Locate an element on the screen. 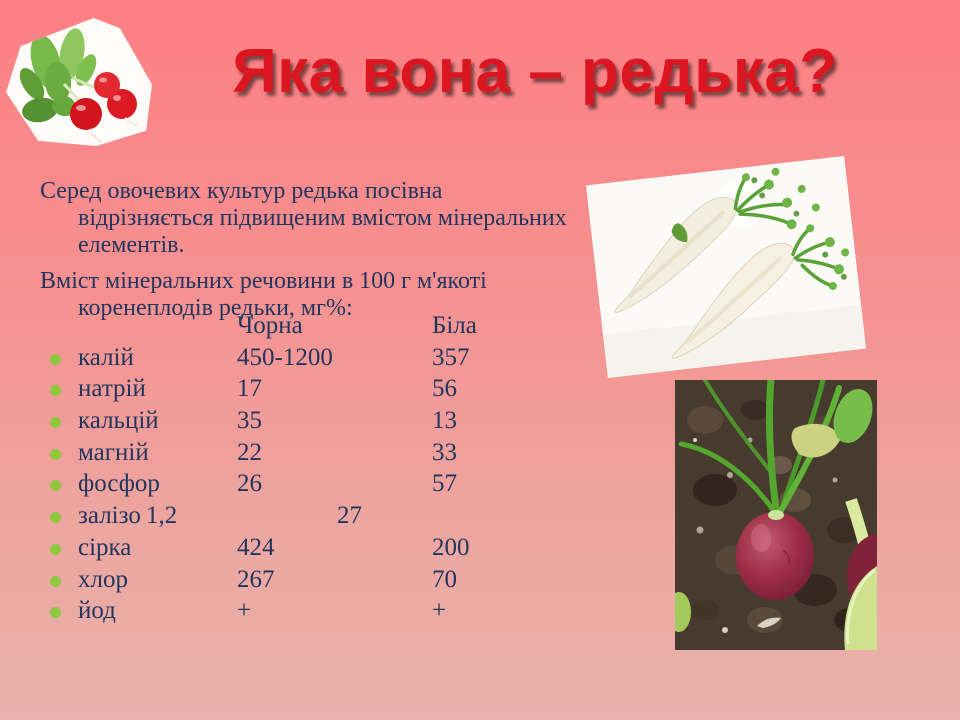 The width and height of the screenshot is (960, 720). column-header-bila: Біла is located at coordinates (454, 325).